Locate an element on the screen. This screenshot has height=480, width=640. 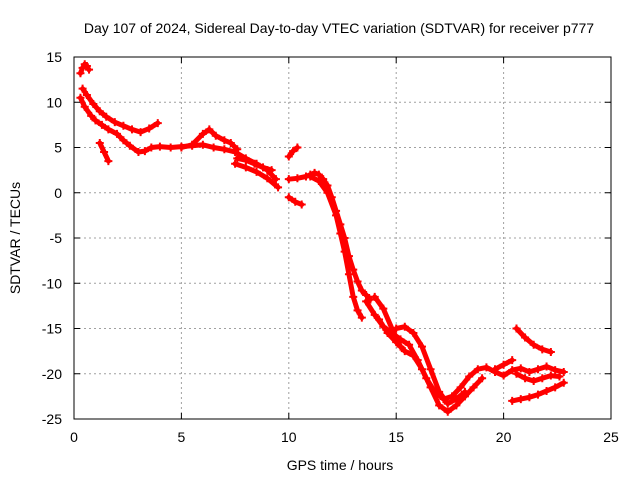
x-tick-label: 5 is located at coordinates (182, 437).